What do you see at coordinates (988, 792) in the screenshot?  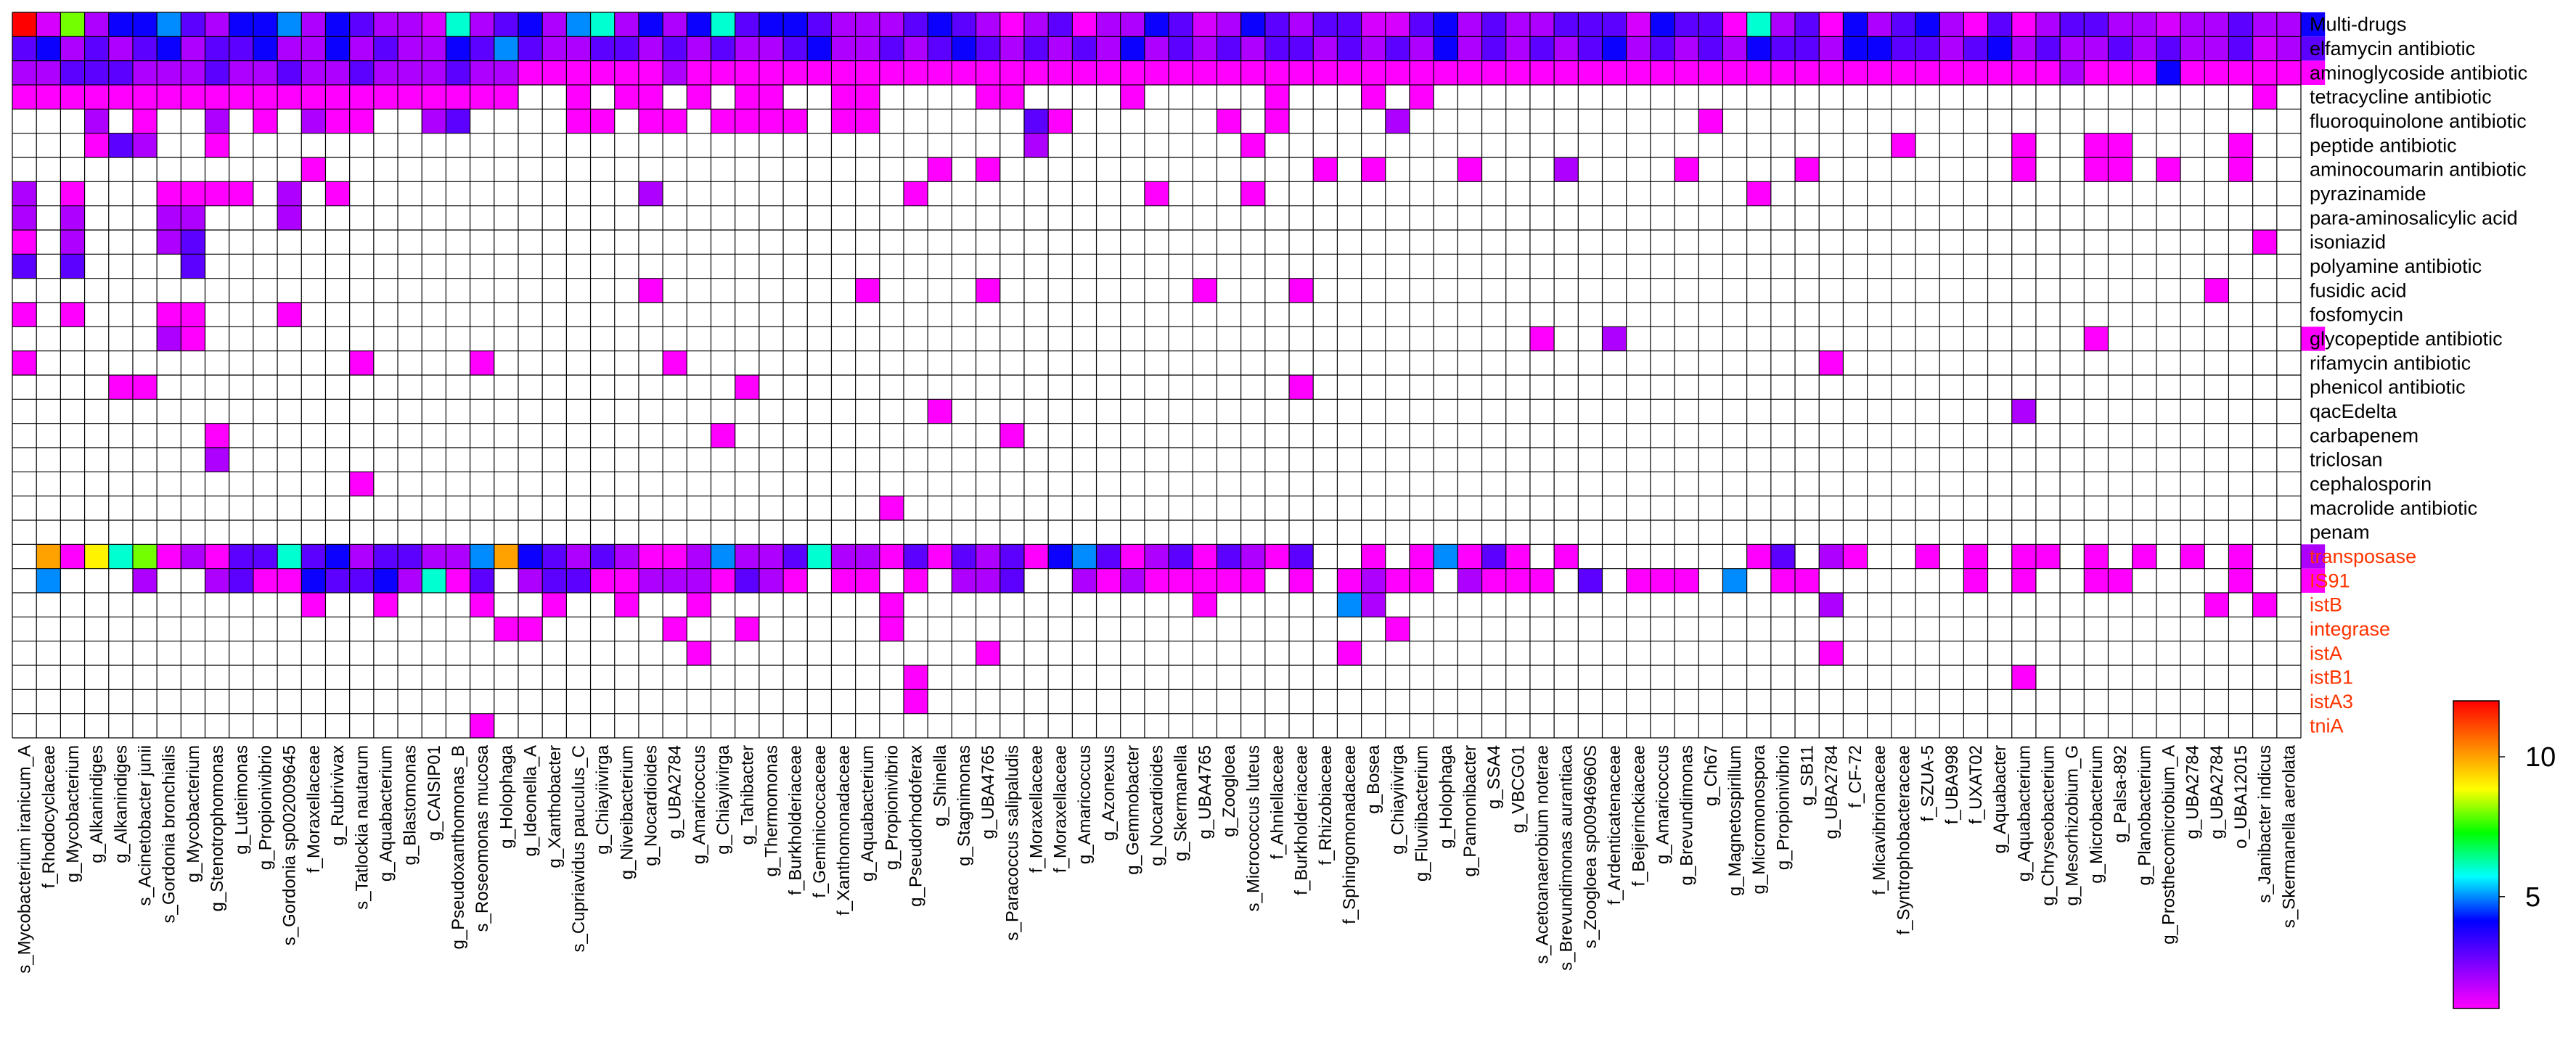 I see `column-label: g_UBA4765` at bounding box center [988, 792].